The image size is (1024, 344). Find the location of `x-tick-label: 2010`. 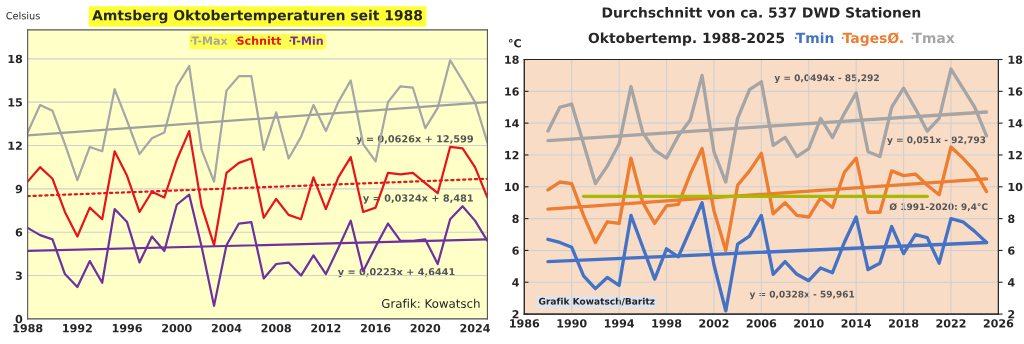

x-tick-label: 2010 is located at coordinates (809, 323).